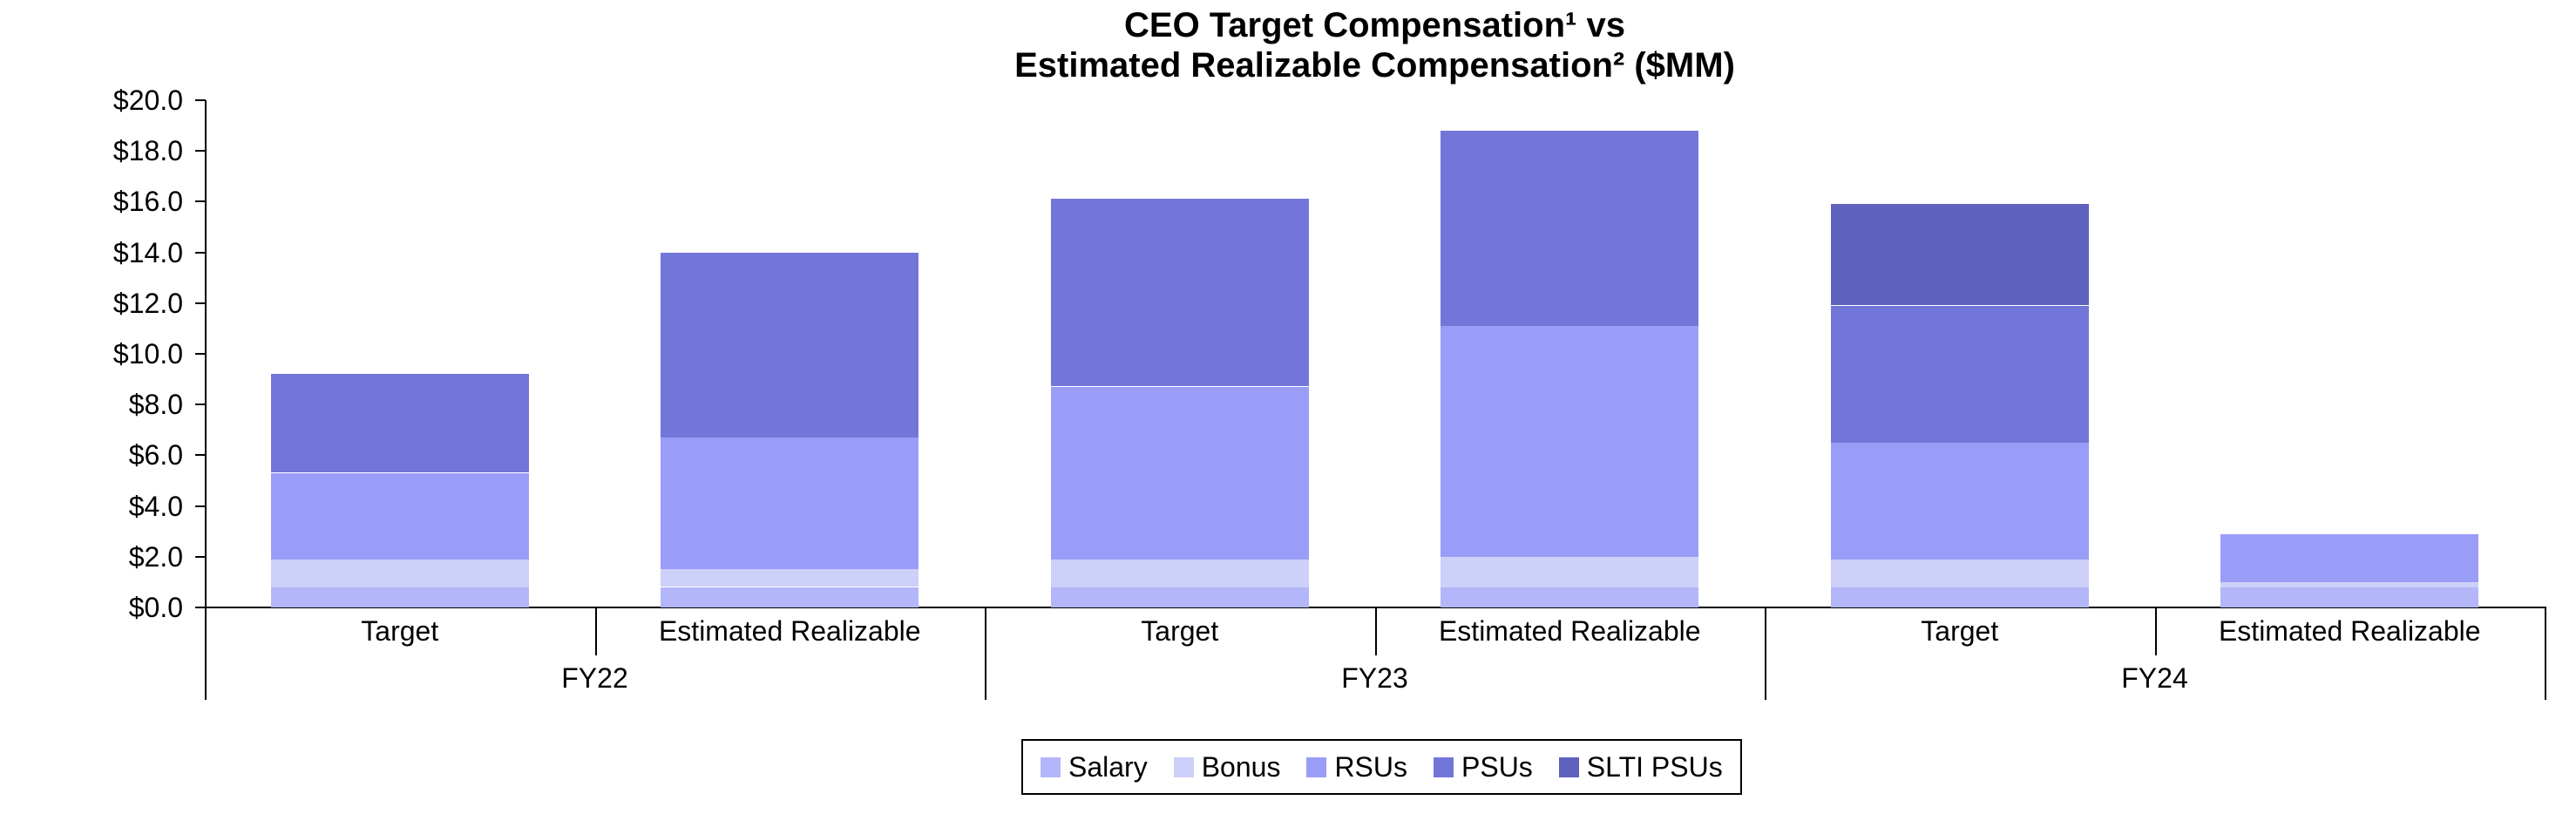 Image resolution: width=2576 pixels, height=814 pixels. Describe the element at coordinates (1375, 66) in the screenshot. I see `chart-title-line2: Estimated Realizable Compensation² ($MM)` at that location.